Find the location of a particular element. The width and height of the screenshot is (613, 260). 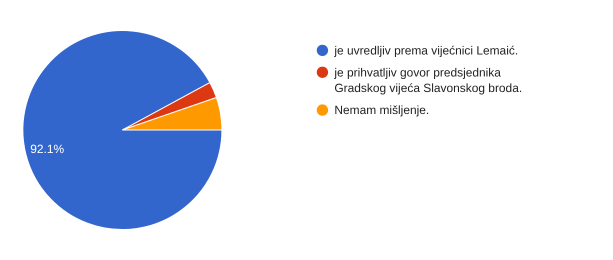

legend-label: Nemam mišljenje. is located at coordinates (382, 110).